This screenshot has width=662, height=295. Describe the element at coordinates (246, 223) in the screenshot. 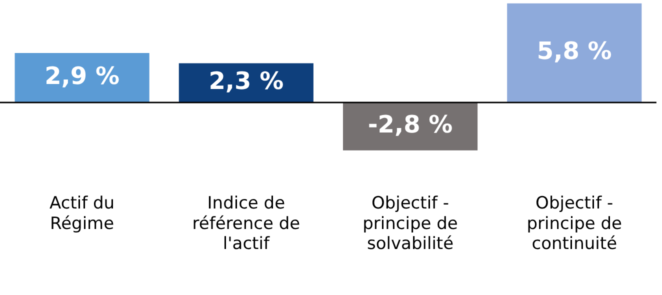

I see `x-tick-label: Indice de référence de l'actif` at that location.